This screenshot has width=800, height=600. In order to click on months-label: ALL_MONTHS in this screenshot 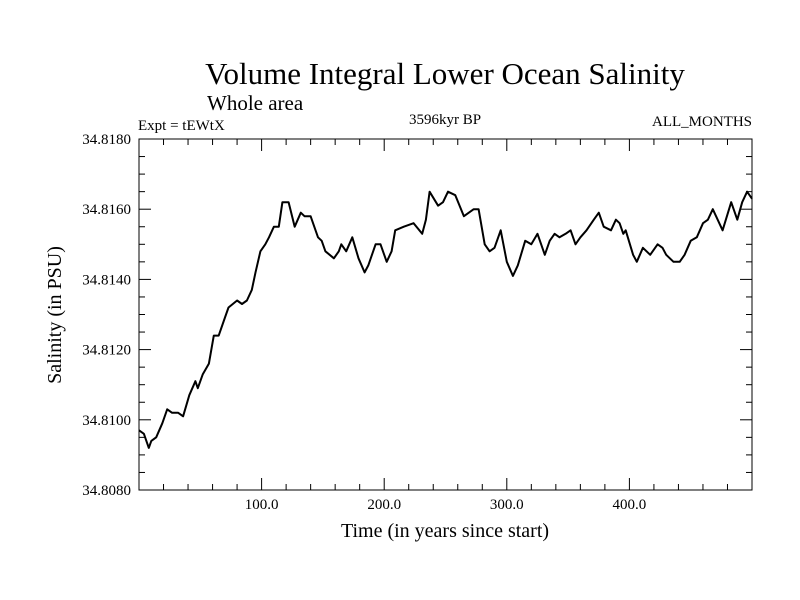, I will do `click(702, 122)`.